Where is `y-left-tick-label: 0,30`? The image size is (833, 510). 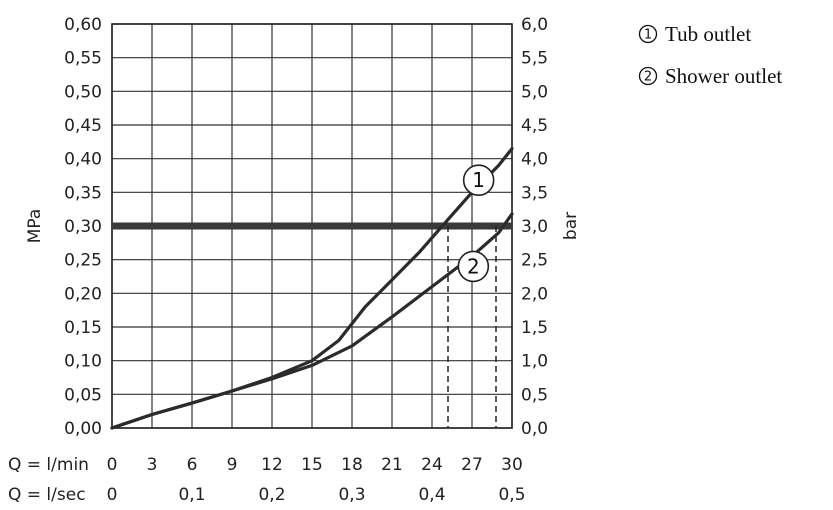
y-left-tick-label: 0,30 is located at coordinates (83, 227).